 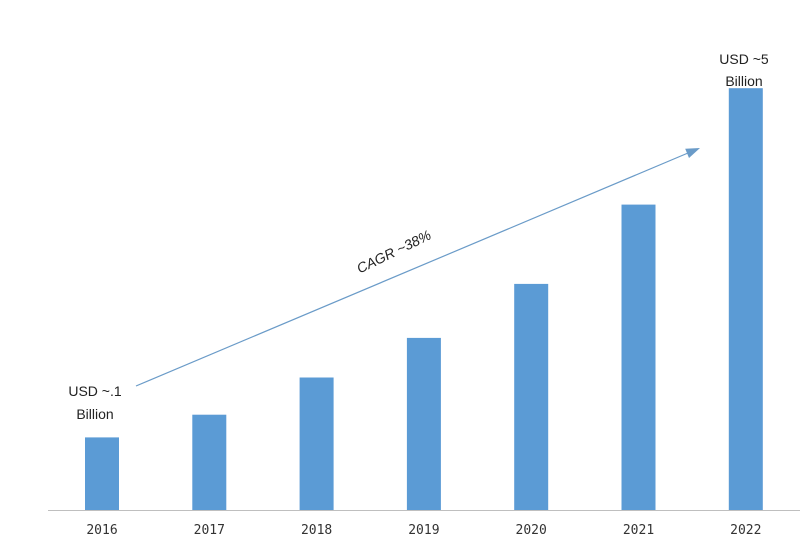 I want to click on bar-2020, so click(x=531, y=396).